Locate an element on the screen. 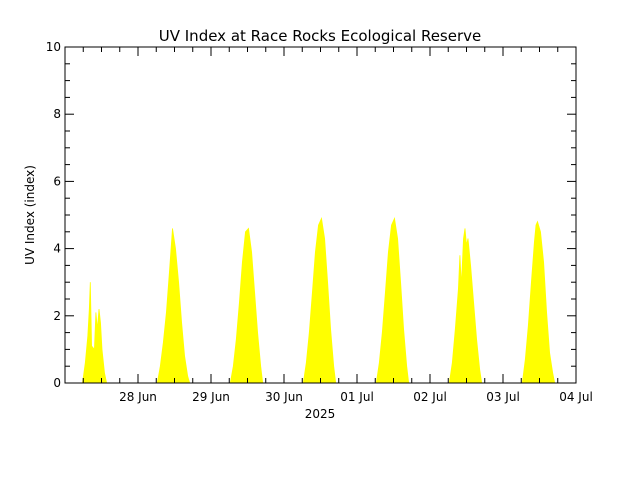 The width and height of the screenshot is (640, 480). x-tick-label: 03 Jul is located at coordinates (503, 397).